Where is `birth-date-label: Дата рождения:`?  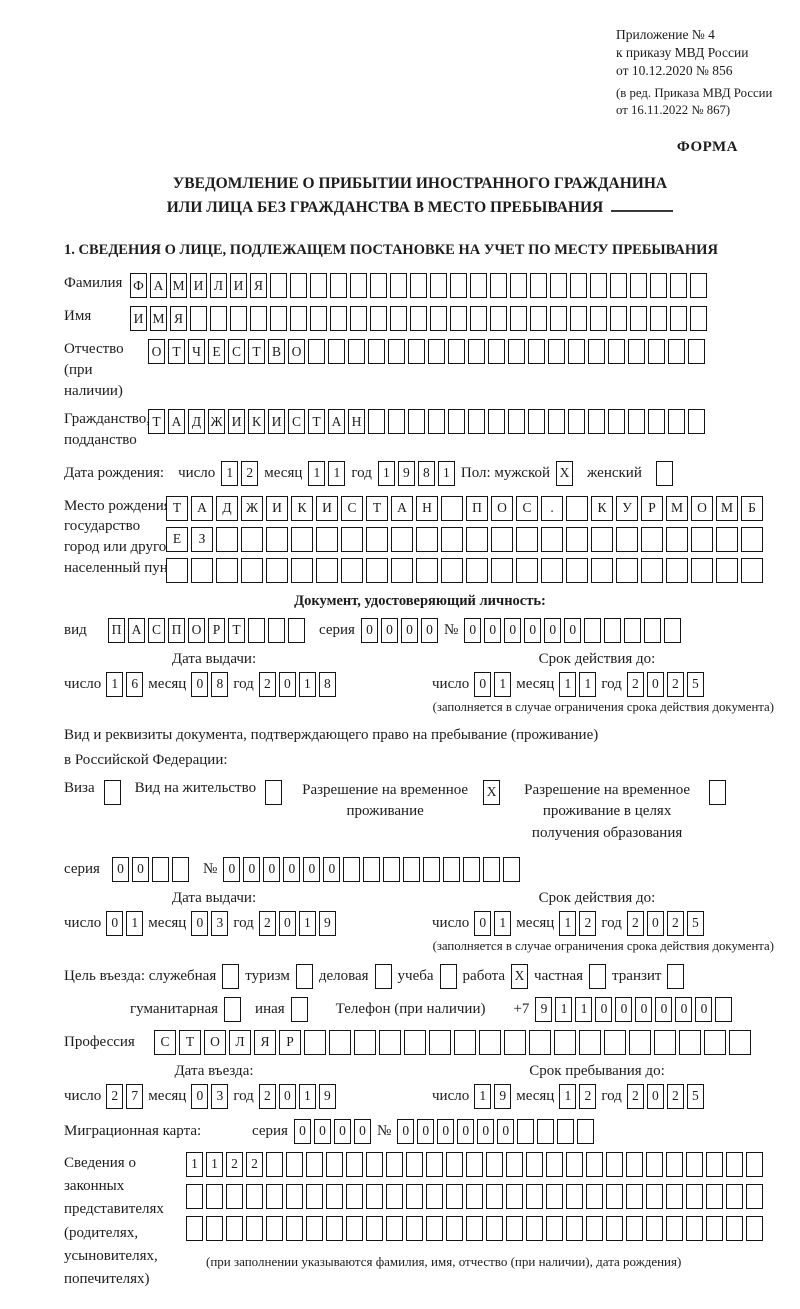 birth-date-label: Дата рождения: is located at coordinates (114, 472).